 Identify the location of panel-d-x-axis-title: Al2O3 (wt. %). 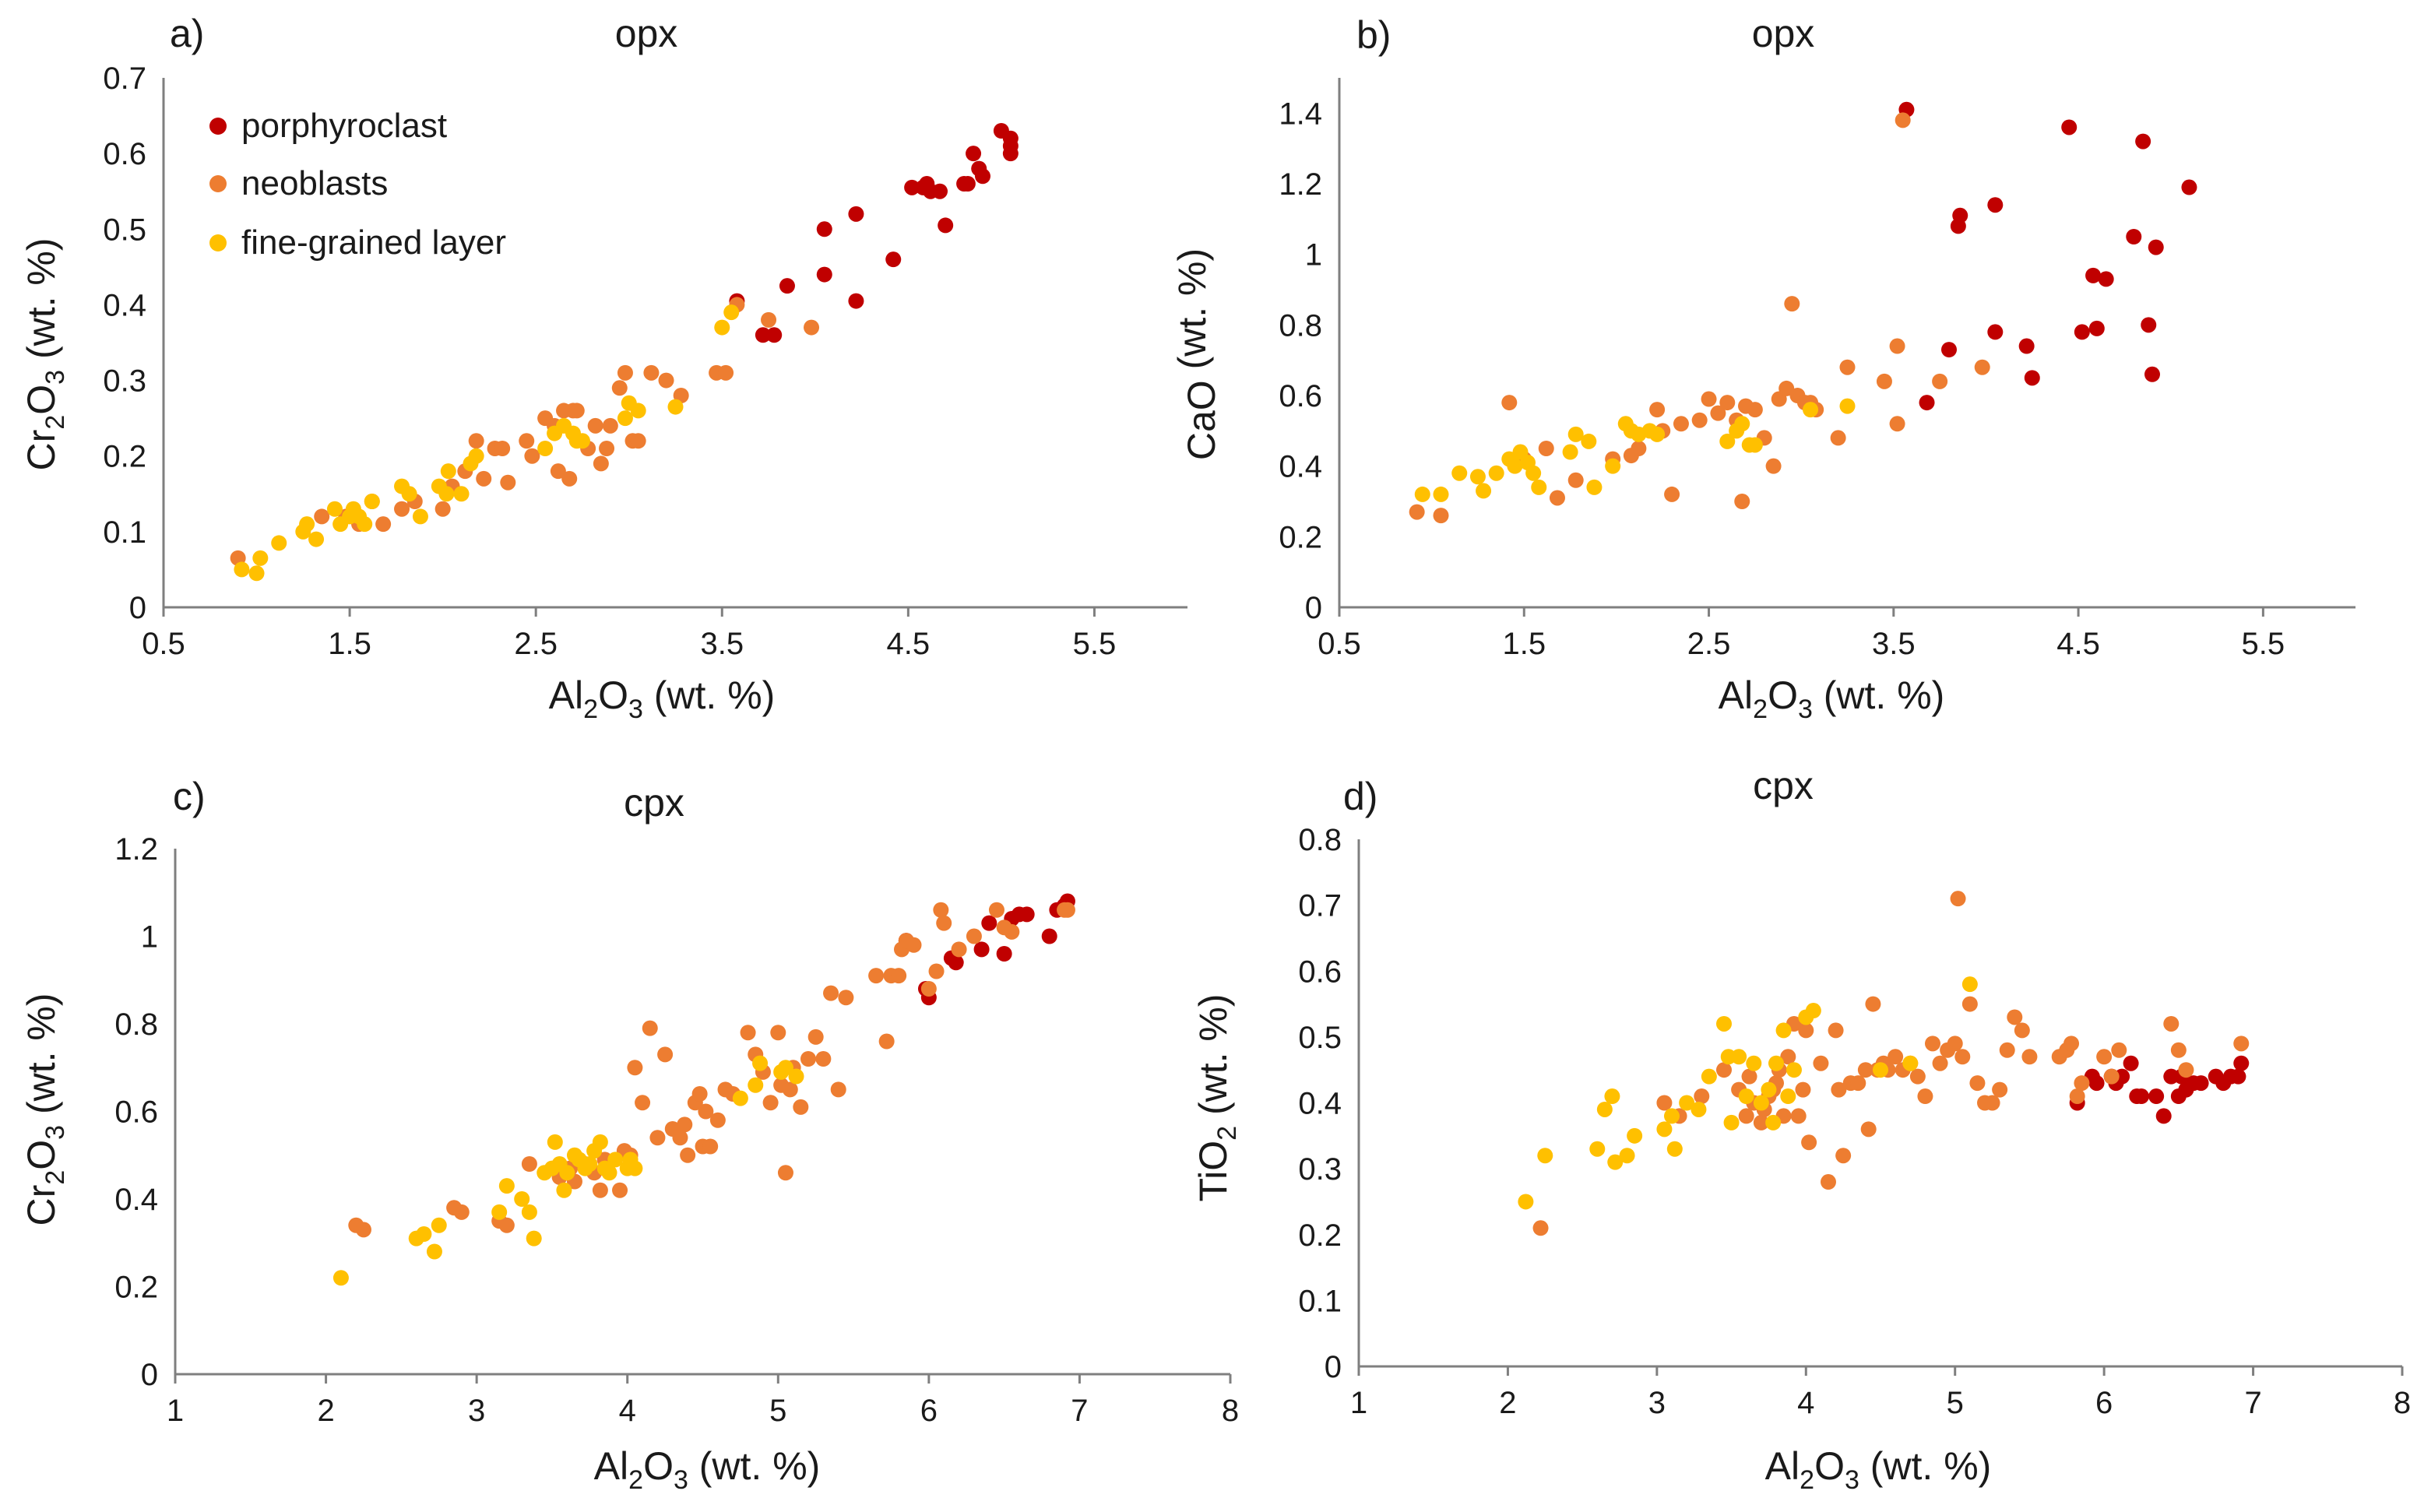
(1879, 1470).